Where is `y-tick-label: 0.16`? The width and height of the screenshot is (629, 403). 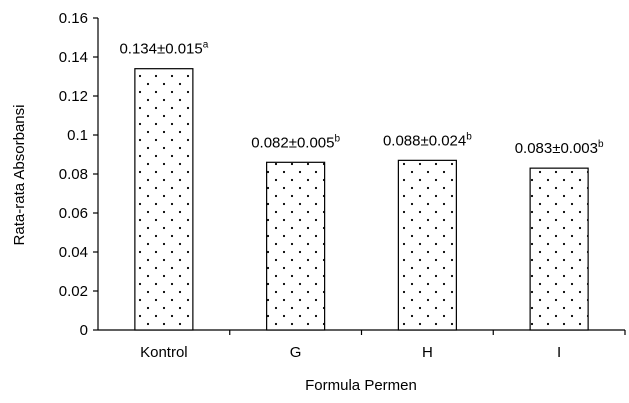
y-tick-label: 0.16 is located at coordinates (73, 18).